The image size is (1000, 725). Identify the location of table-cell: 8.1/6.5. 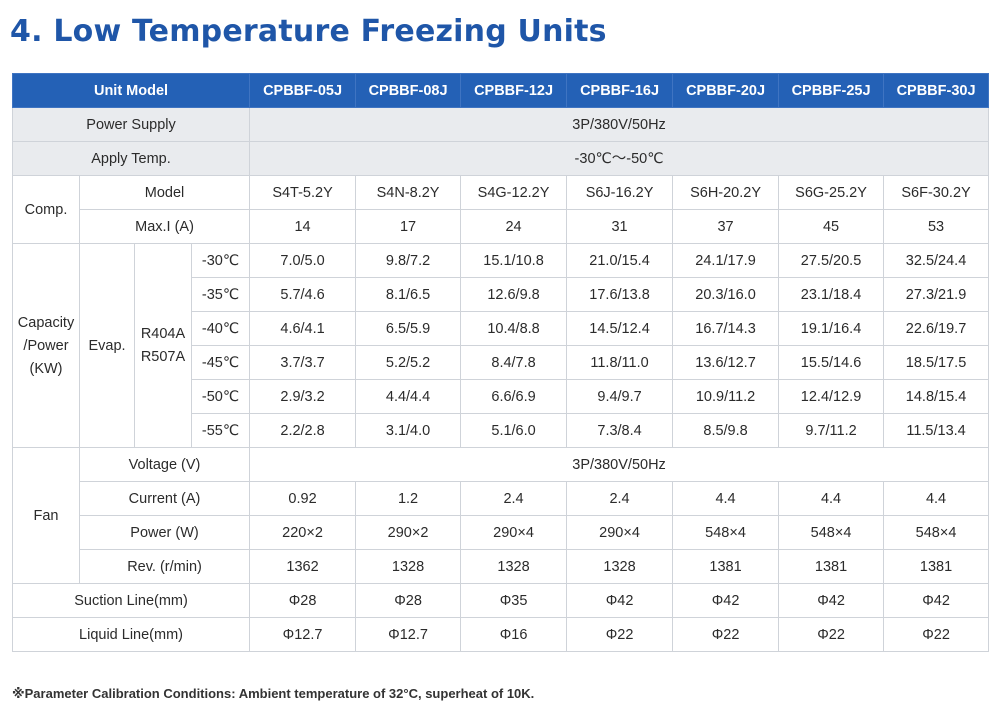
(408, 294).